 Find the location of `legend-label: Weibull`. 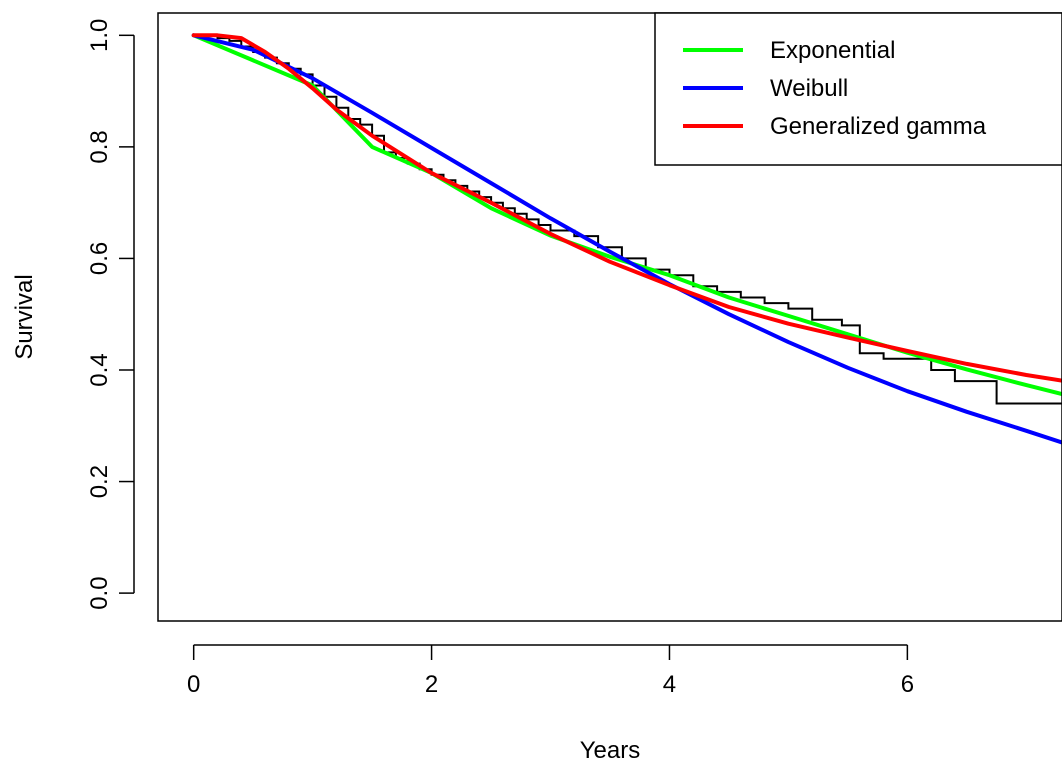

legend-label: Weibull is located at coordinates (809, 88).